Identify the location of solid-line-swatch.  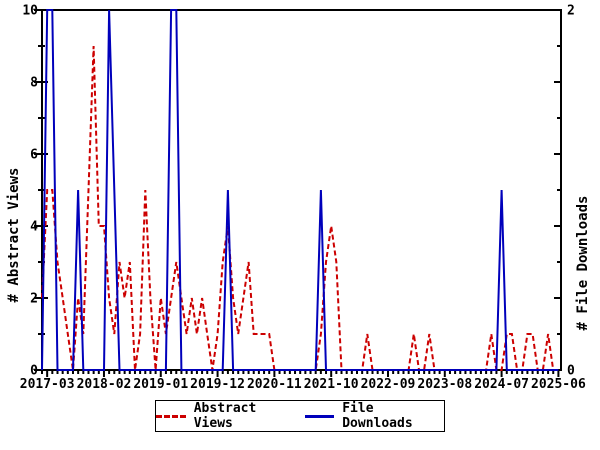
(319, 416).